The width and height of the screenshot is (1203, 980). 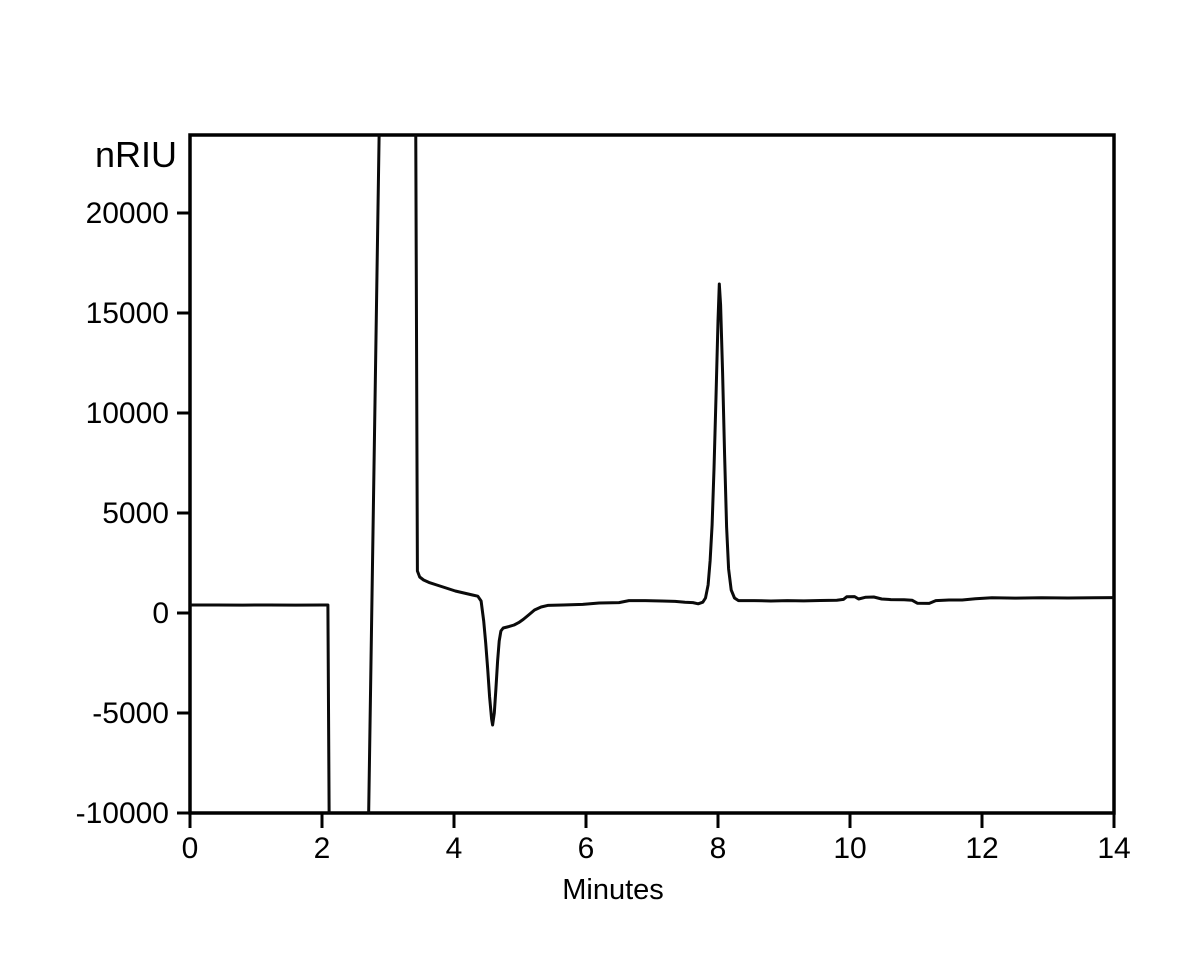 I want to click on x-axis-tick-label: 2, so click(x=322, y=848).